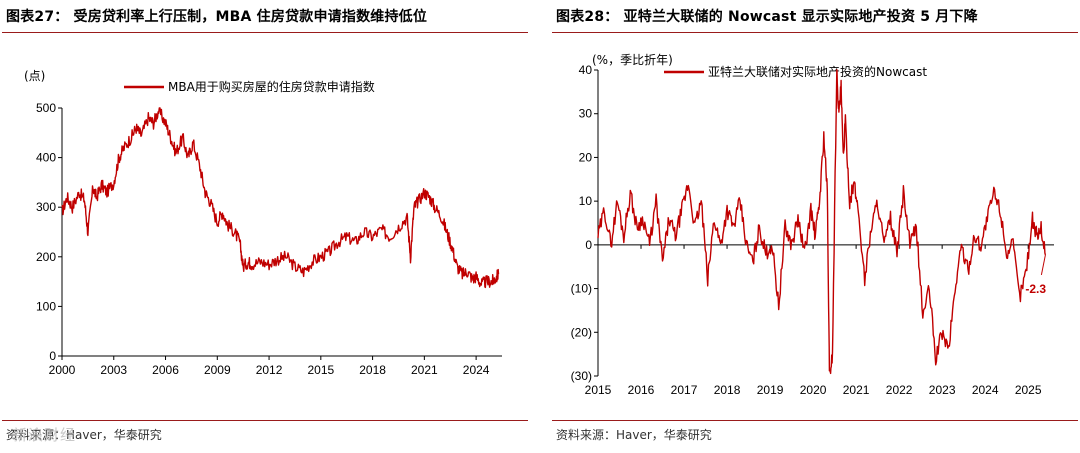 The width and height of the screenshot is (1080, 453). Describe the element at coordinates (44, 435) in the screenshot. I see `watermark-logo: 新浪财经` at that location.